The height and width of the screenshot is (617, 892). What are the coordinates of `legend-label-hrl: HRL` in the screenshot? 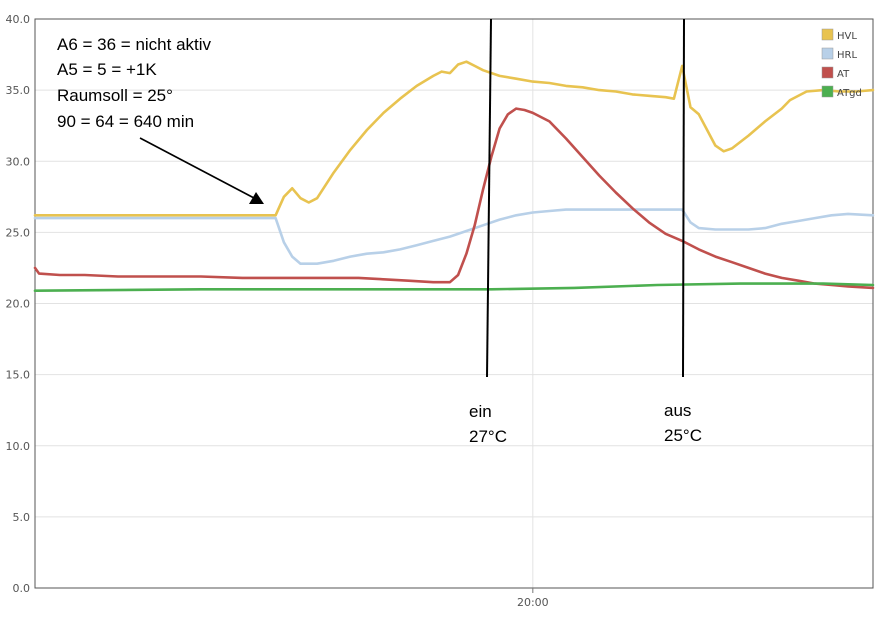 It's located at (847, 55).